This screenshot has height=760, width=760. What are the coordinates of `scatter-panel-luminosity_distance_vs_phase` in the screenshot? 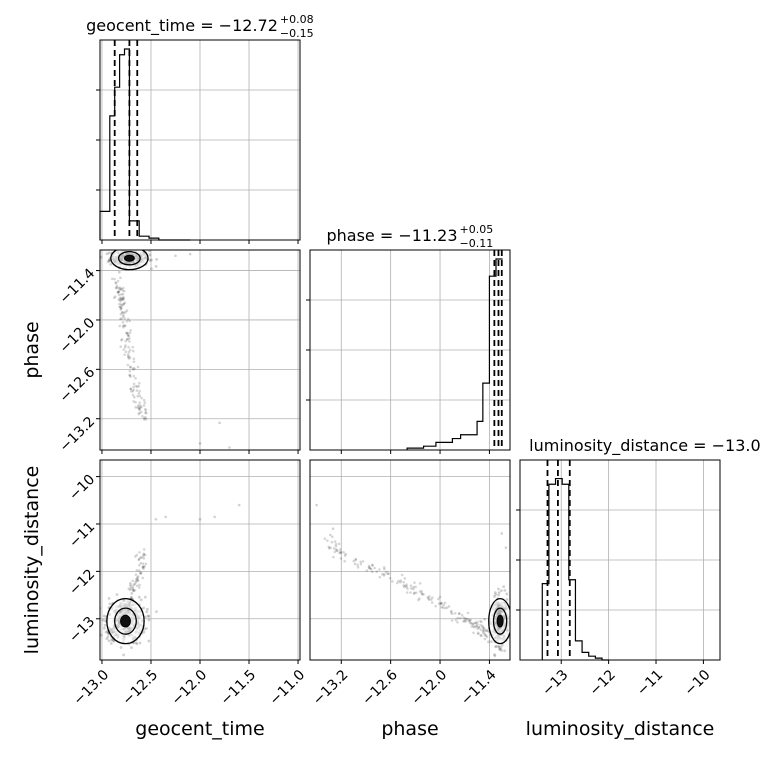 It's located at (410, 561).